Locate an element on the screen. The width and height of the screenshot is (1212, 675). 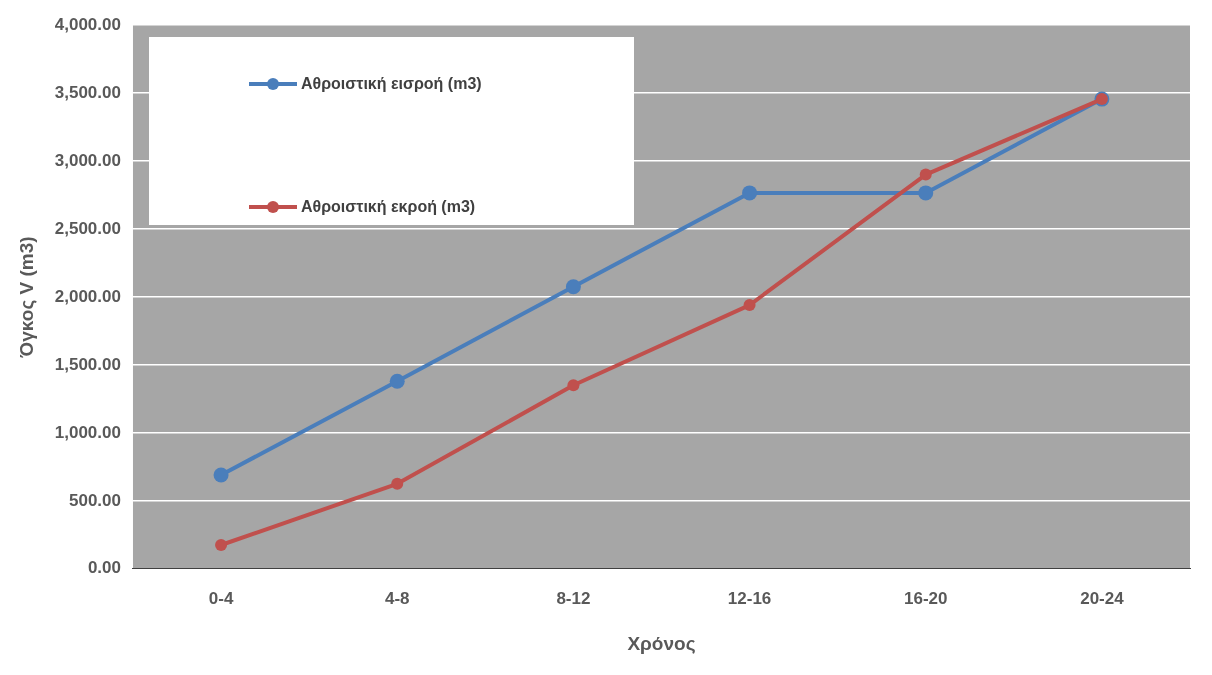
y-tick-label: 3,000.00 is located at coordinates (87, 160).